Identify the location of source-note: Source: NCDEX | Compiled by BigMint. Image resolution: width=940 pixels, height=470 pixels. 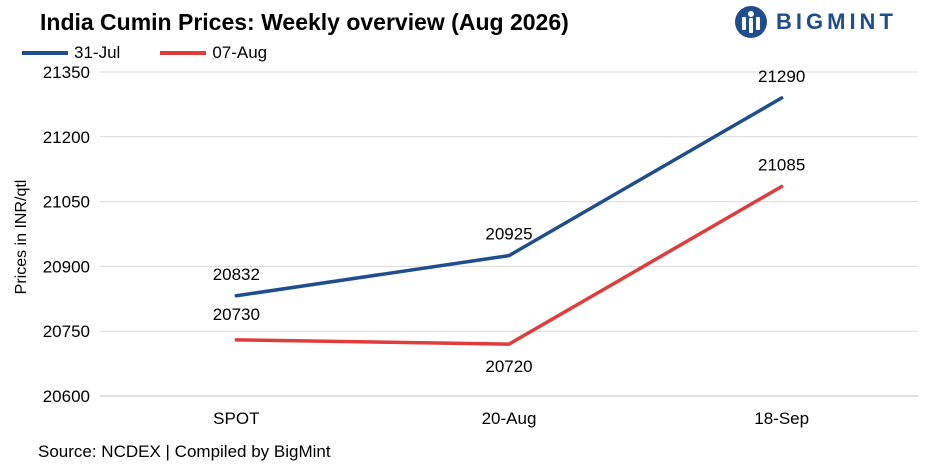
(184, 451).